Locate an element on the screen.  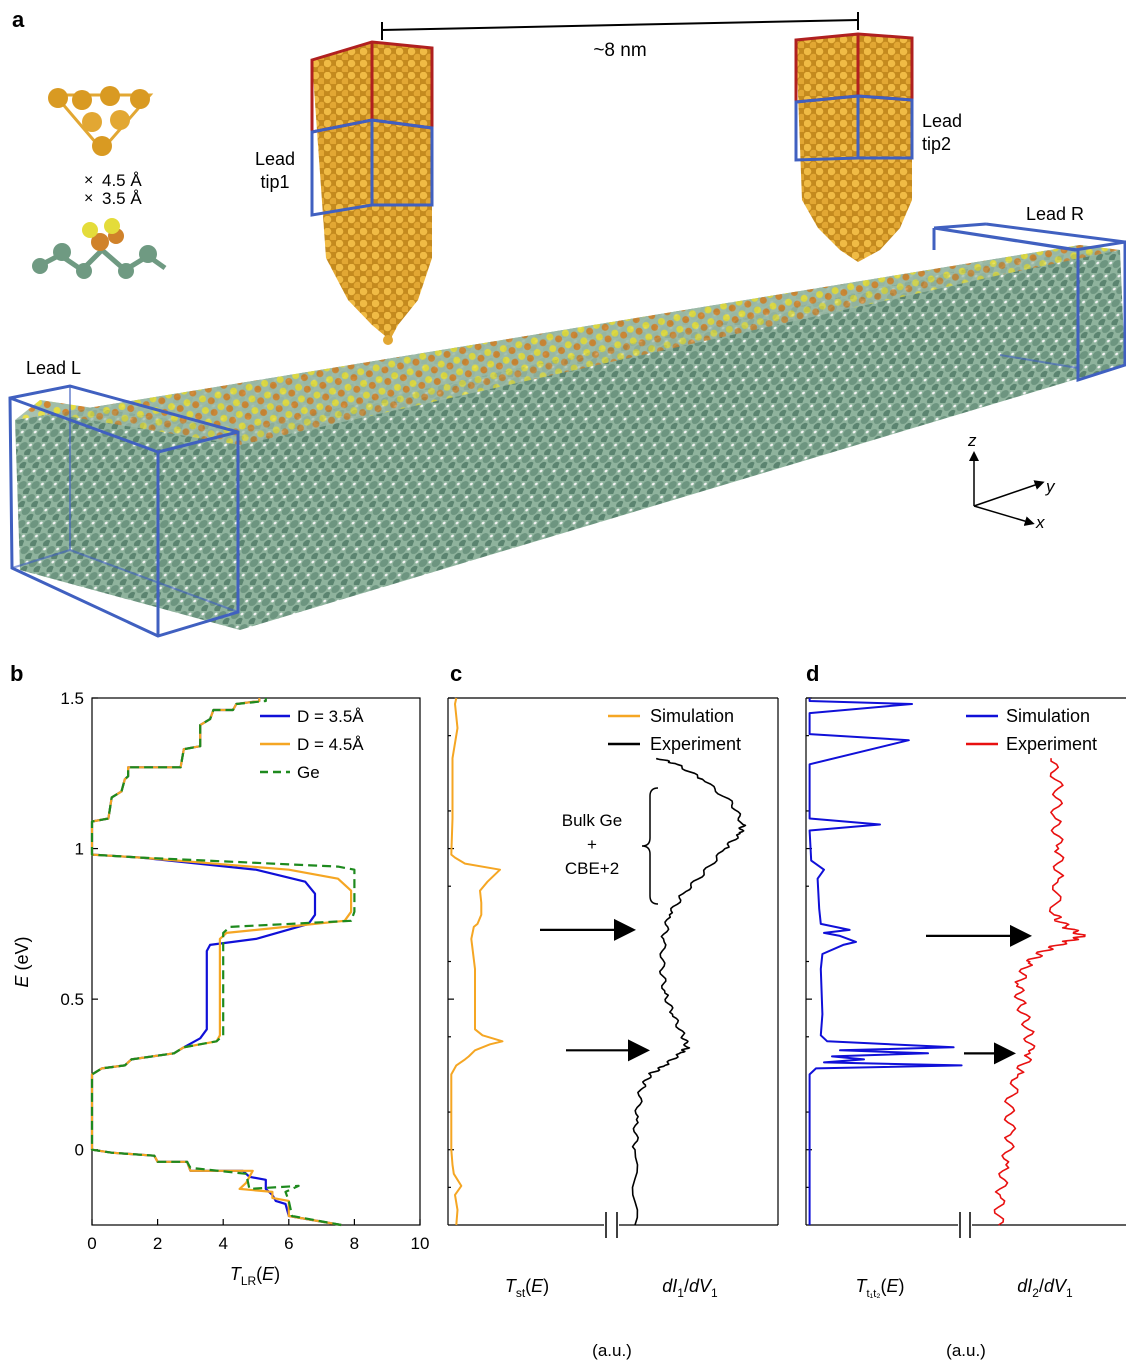
panel-d-xunit: (a.u.) is located at coordinates (966, 1350).